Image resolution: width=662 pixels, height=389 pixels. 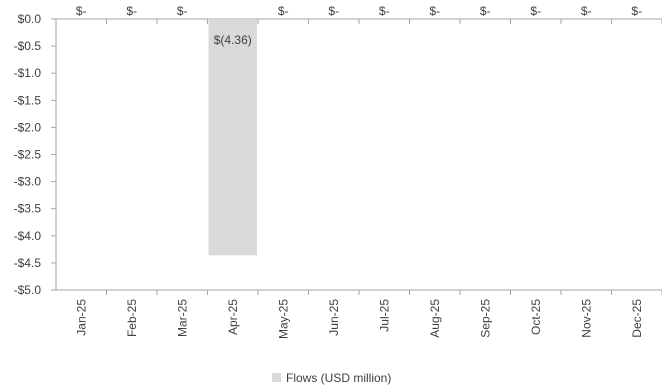 I want to click on bar, so click(x=232, y=137).